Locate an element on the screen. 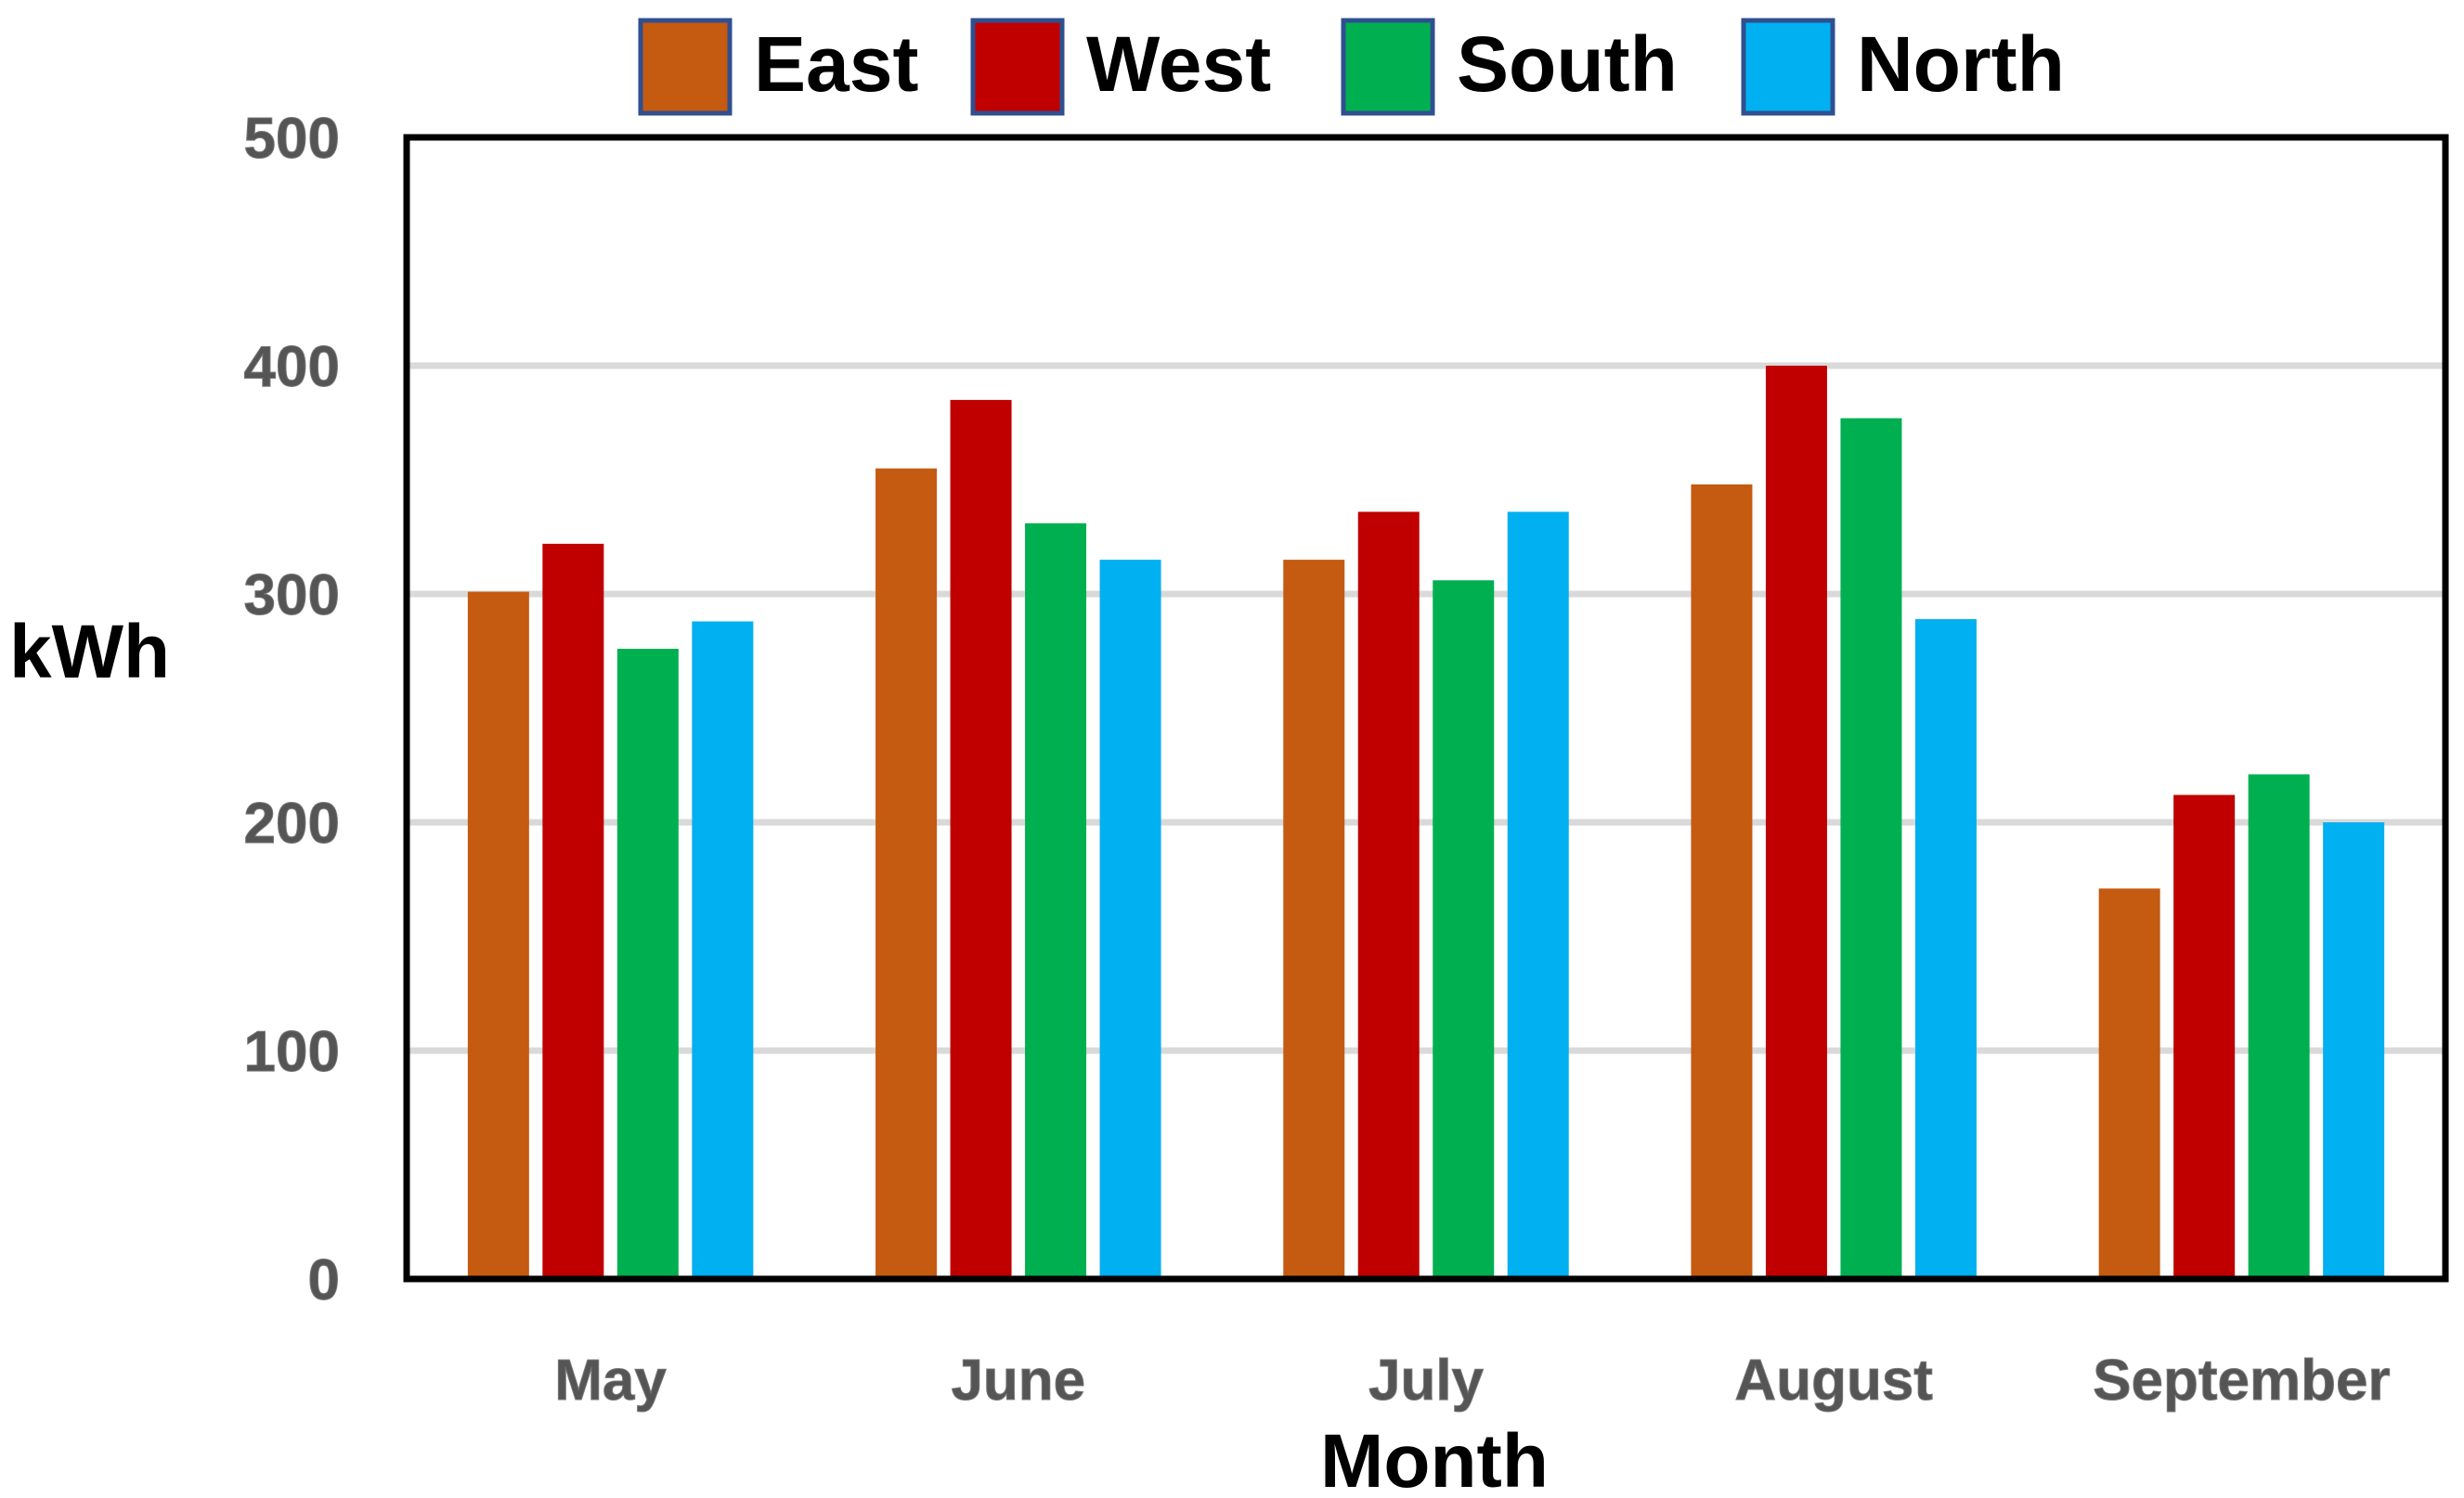 The image size is (2464, 1498). bar-west-august is located at coordinates (1796, 822).